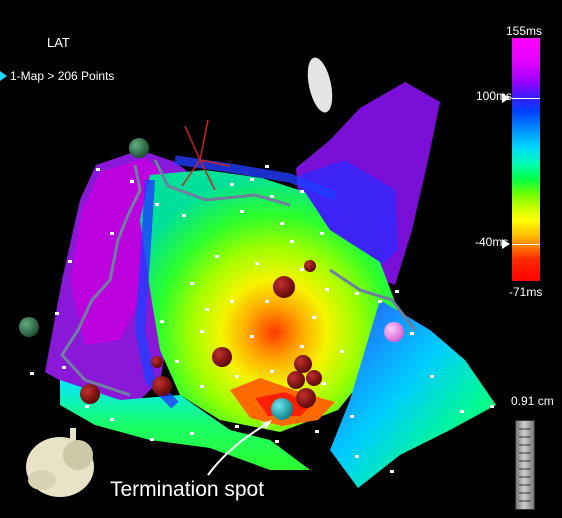 This screenshot has width=562, height=518. What do you see at coordinates (525, 465) in the screenshot?
I see `ruler-icon` at bounding box center [525, 465].